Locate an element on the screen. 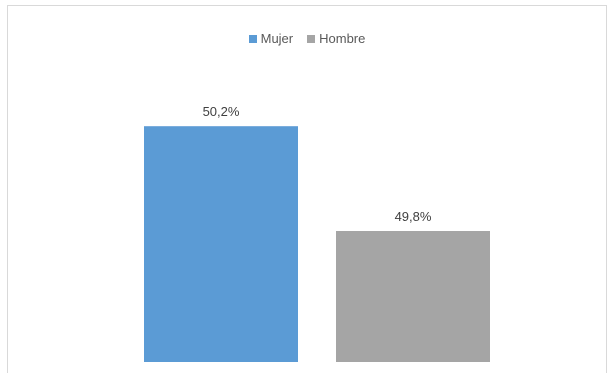  legend-swatch-mujer is located at coordinates (252, 38).